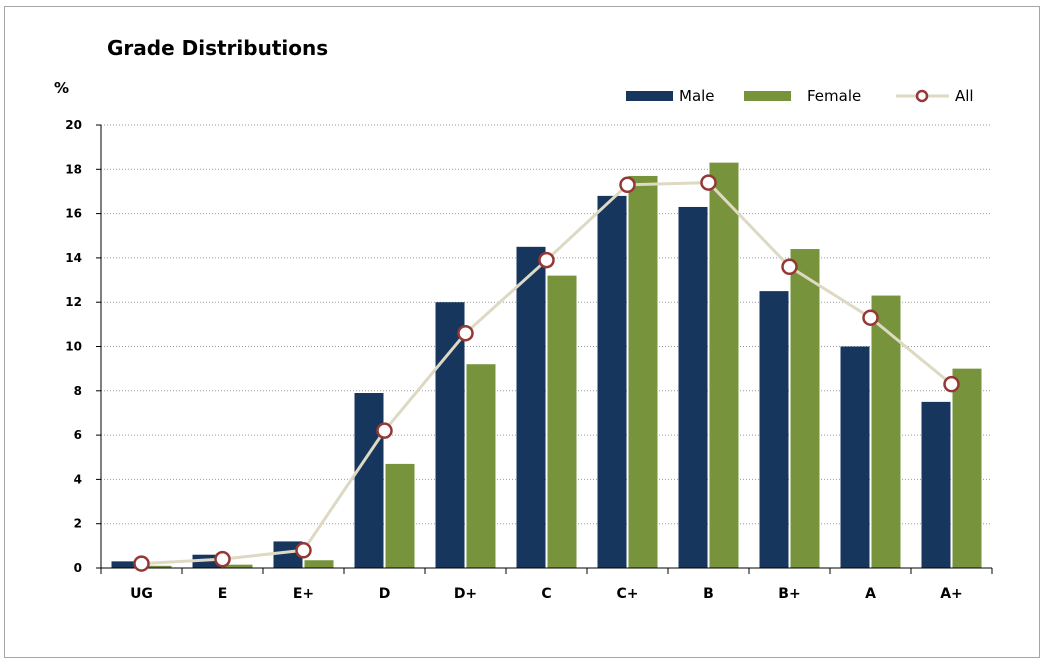  What do you see at coordinates (951, 594) in the screenshot?
I see `x-tick-label: A+` at bounding box center [951, 594].